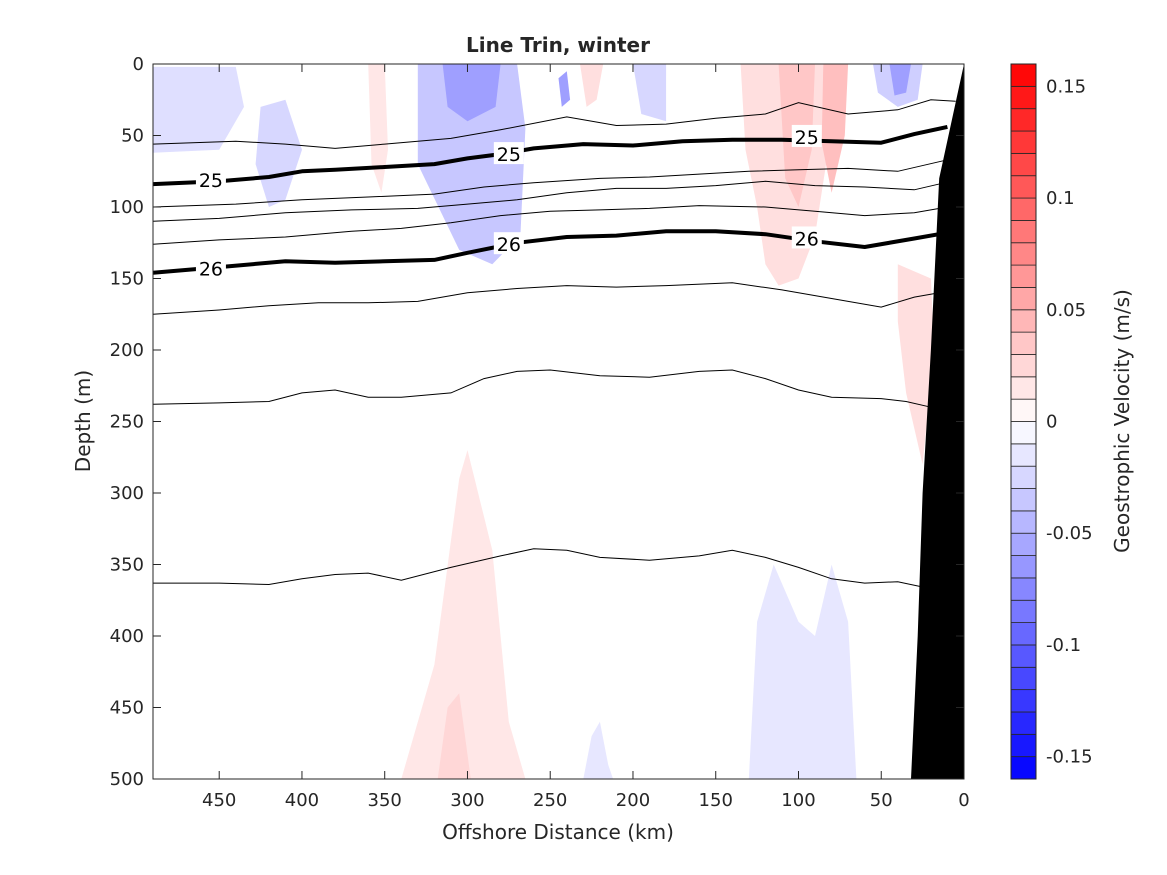 Image resolution: width=1167 pixels, height=875 pixels. I want to click on x-tick-label: 250, so click(550, 800).